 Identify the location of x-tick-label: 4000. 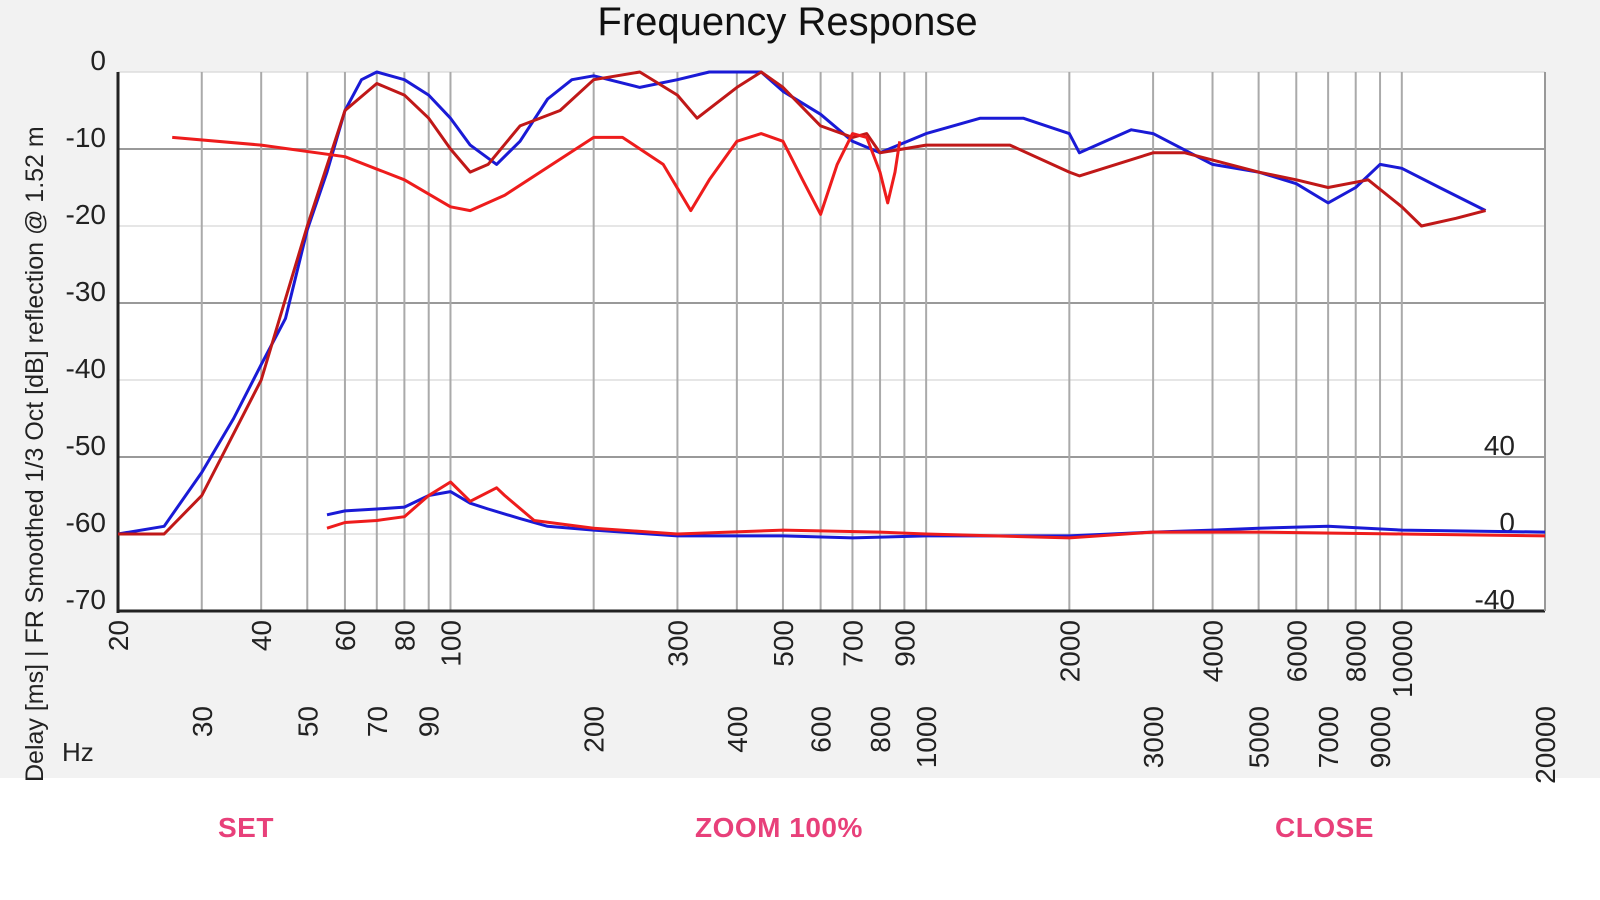
(1213, 651).